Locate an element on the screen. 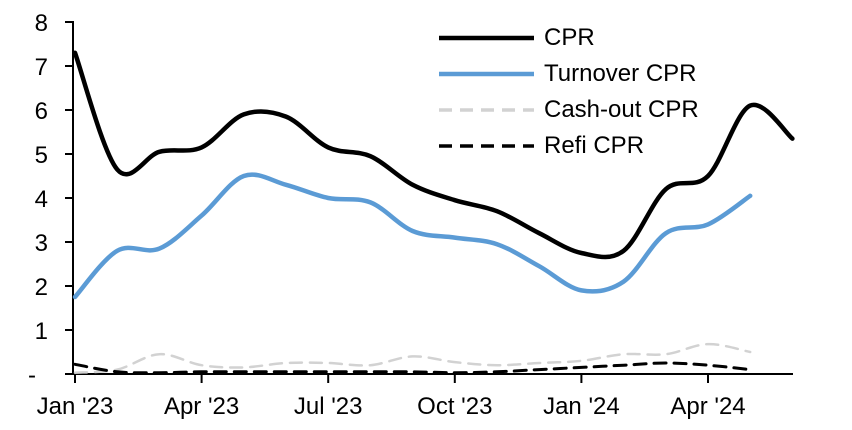 This screenshot has width=852, height=430. y-tick-label: 4 is located at coordinates (41, 199).